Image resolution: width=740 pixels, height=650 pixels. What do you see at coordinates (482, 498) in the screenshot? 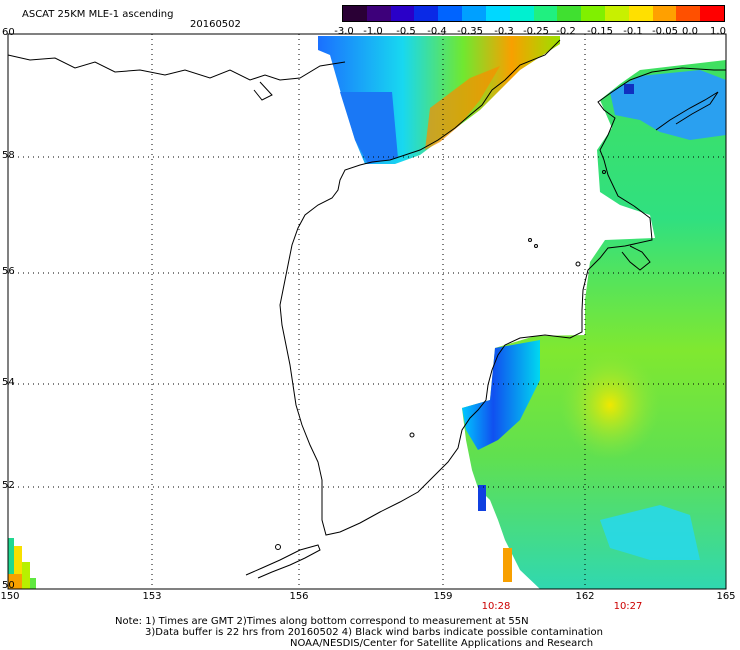
I see `east-blue-pixel` at bounding box center [482, 498].